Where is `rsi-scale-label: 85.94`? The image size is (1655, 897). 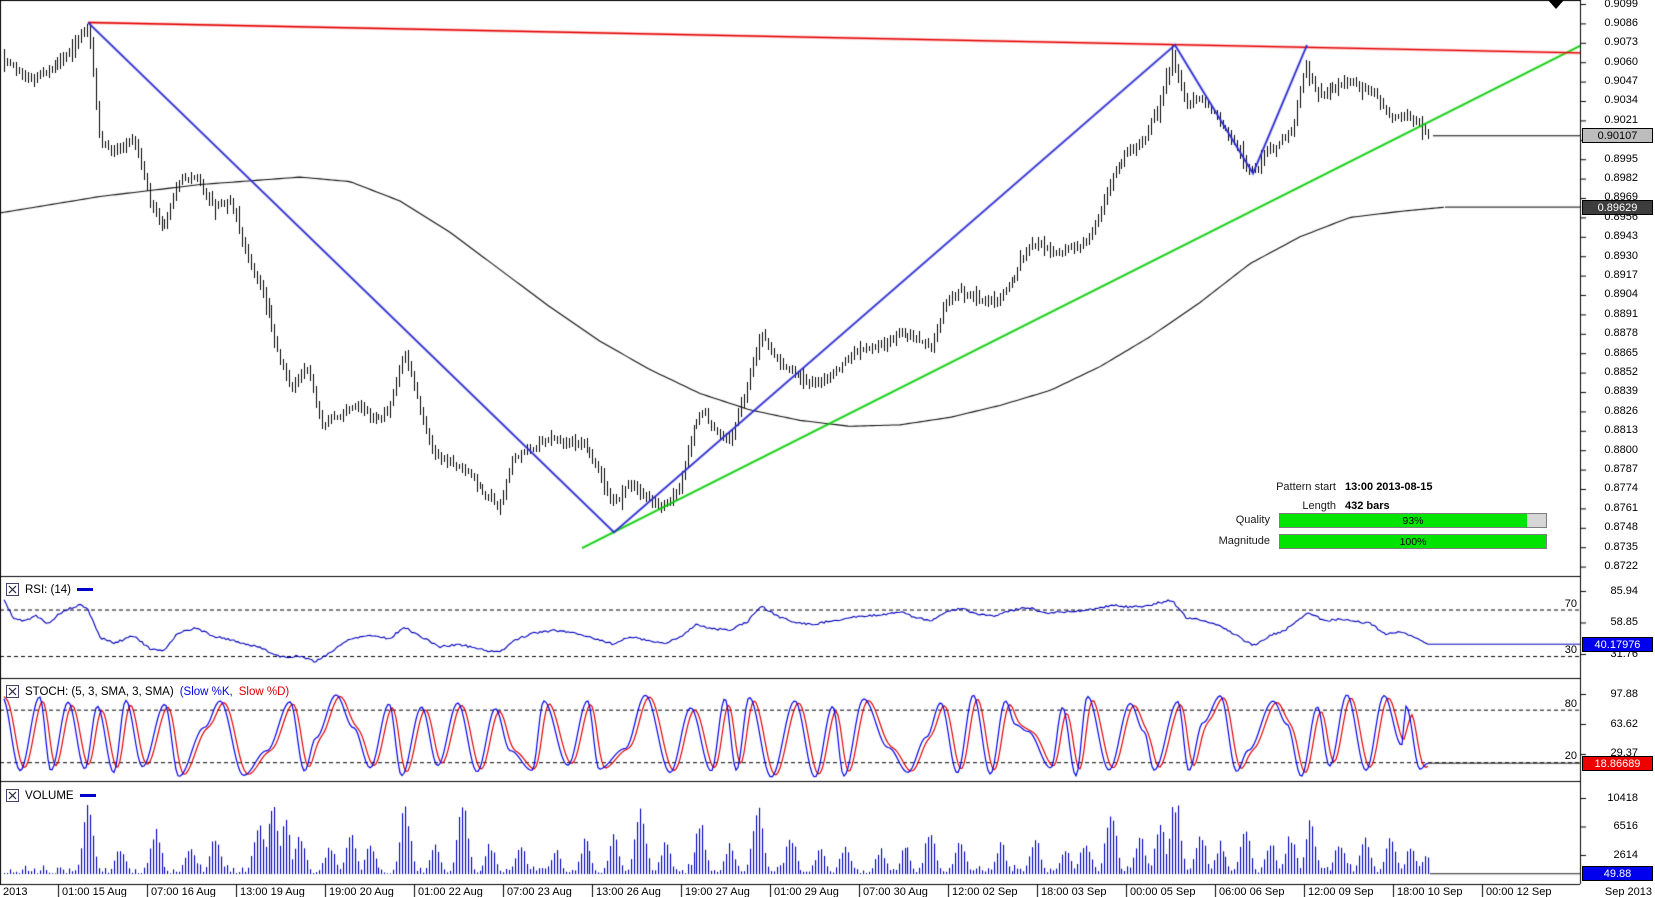 rsi-scale-label: 85.94 is located at coordinates (1624, 590).